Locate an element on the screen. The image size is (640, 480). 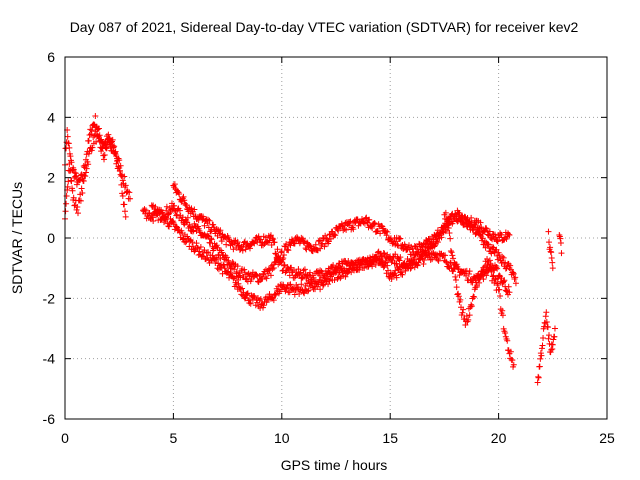
y-tick-label: -2 is located at coordinates (49, 298).